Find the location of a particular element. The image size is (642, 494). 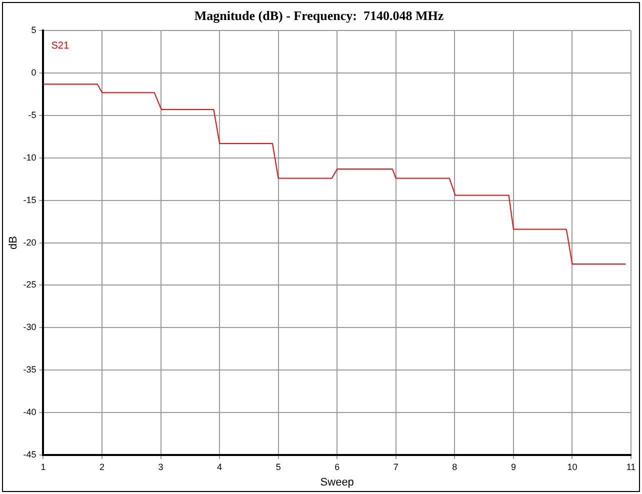

x-tick-label: 7 is located at coordinates (395, 467).